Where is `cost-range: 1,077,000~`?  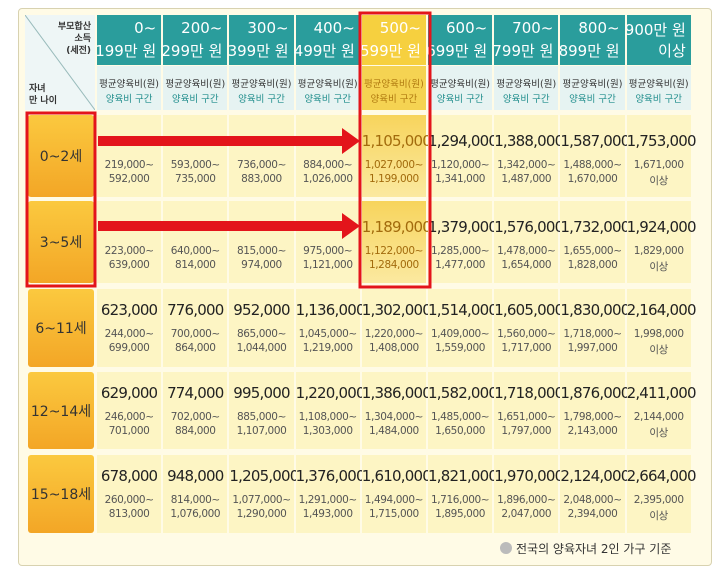 cost-range: 1,077,000~ is located at coordinates (261, 500).